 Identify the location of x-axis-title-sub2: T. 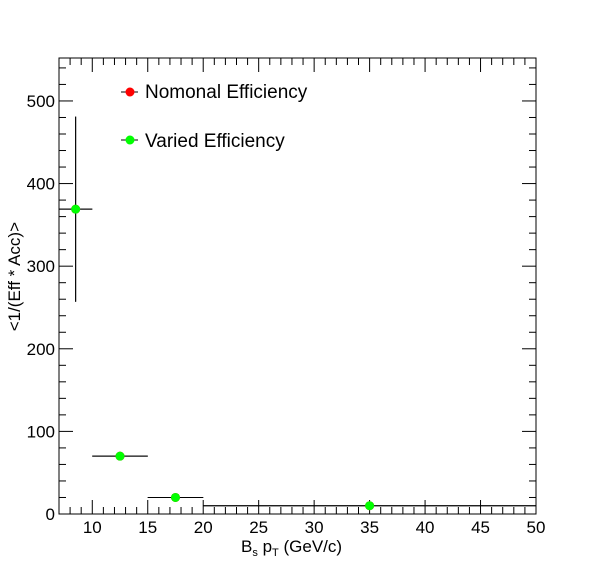
(275, 553).